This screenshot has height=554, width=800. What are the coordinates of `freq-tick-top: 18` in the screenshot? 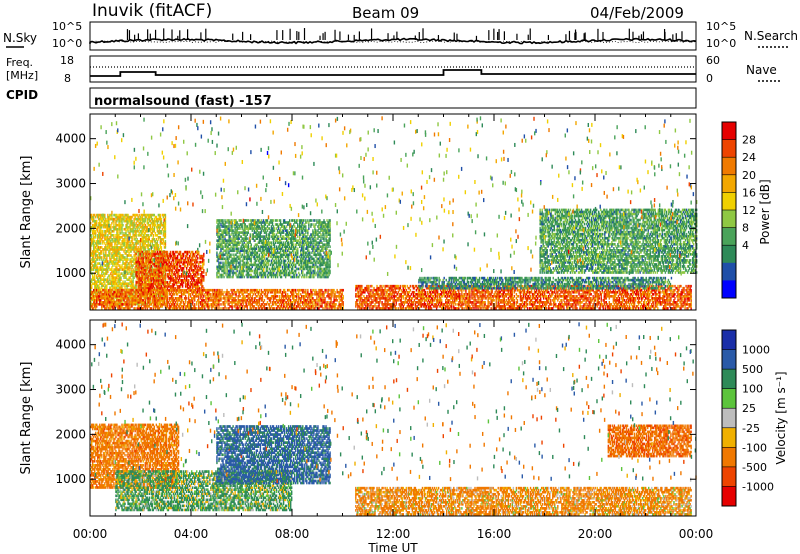 It's located at (67, 60).